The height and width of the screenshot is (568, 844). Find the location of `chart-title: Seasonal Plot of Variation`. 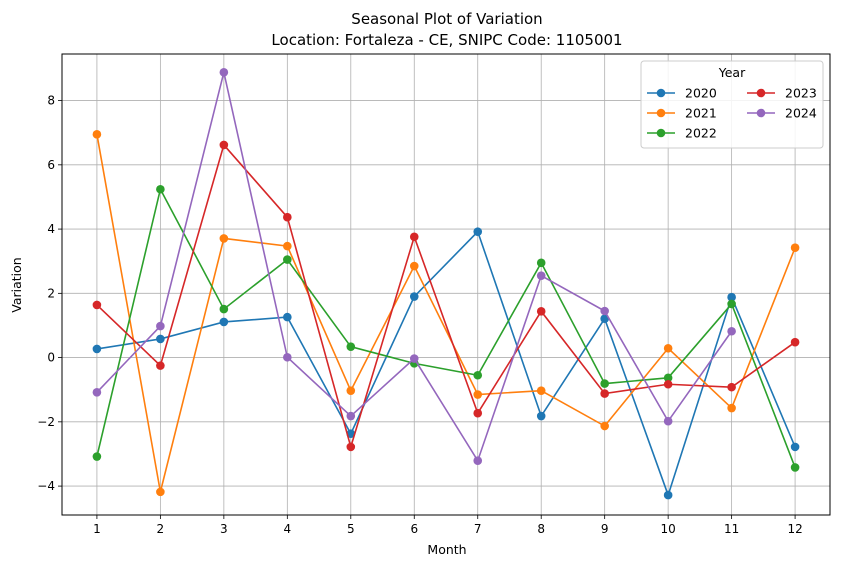

chart-title: Seasonal Plot of Variation is located at coordinates (446, 19).